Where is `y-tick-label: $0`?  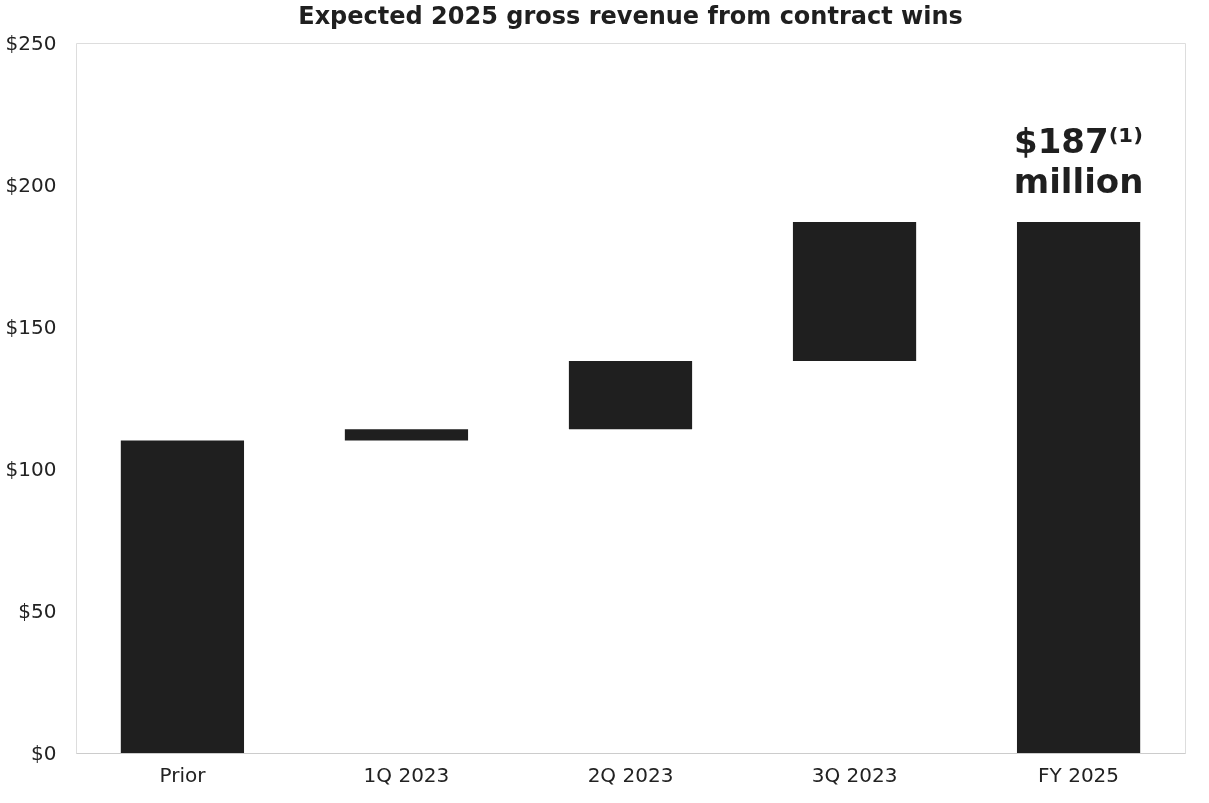
y-tick-label: $0 is located at coordinates (44, 752).